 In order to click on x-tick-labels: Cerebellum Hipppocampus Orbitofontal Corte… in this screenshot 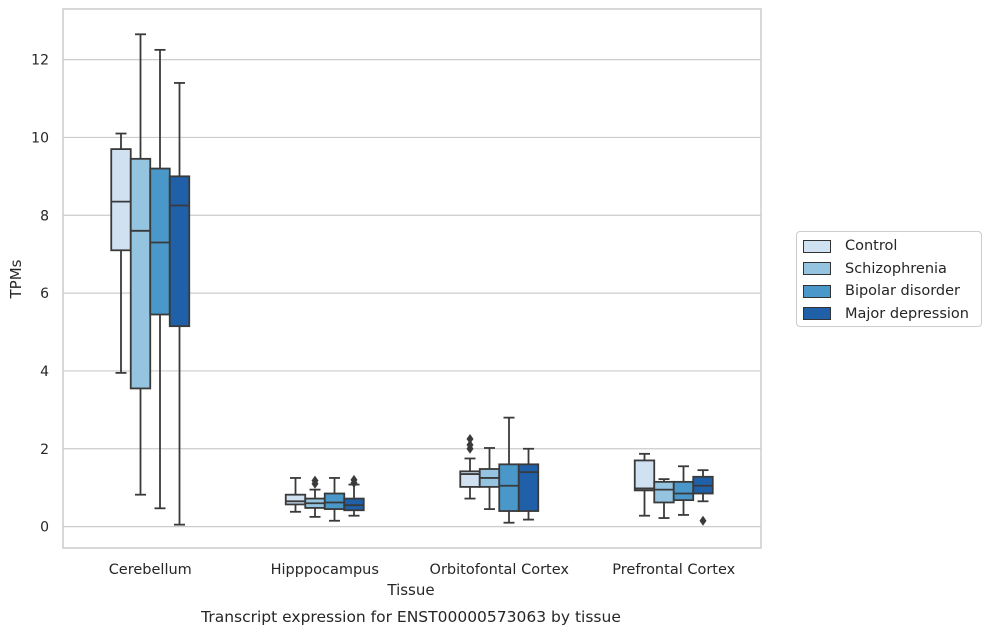, I will do `click(422, 570)`.